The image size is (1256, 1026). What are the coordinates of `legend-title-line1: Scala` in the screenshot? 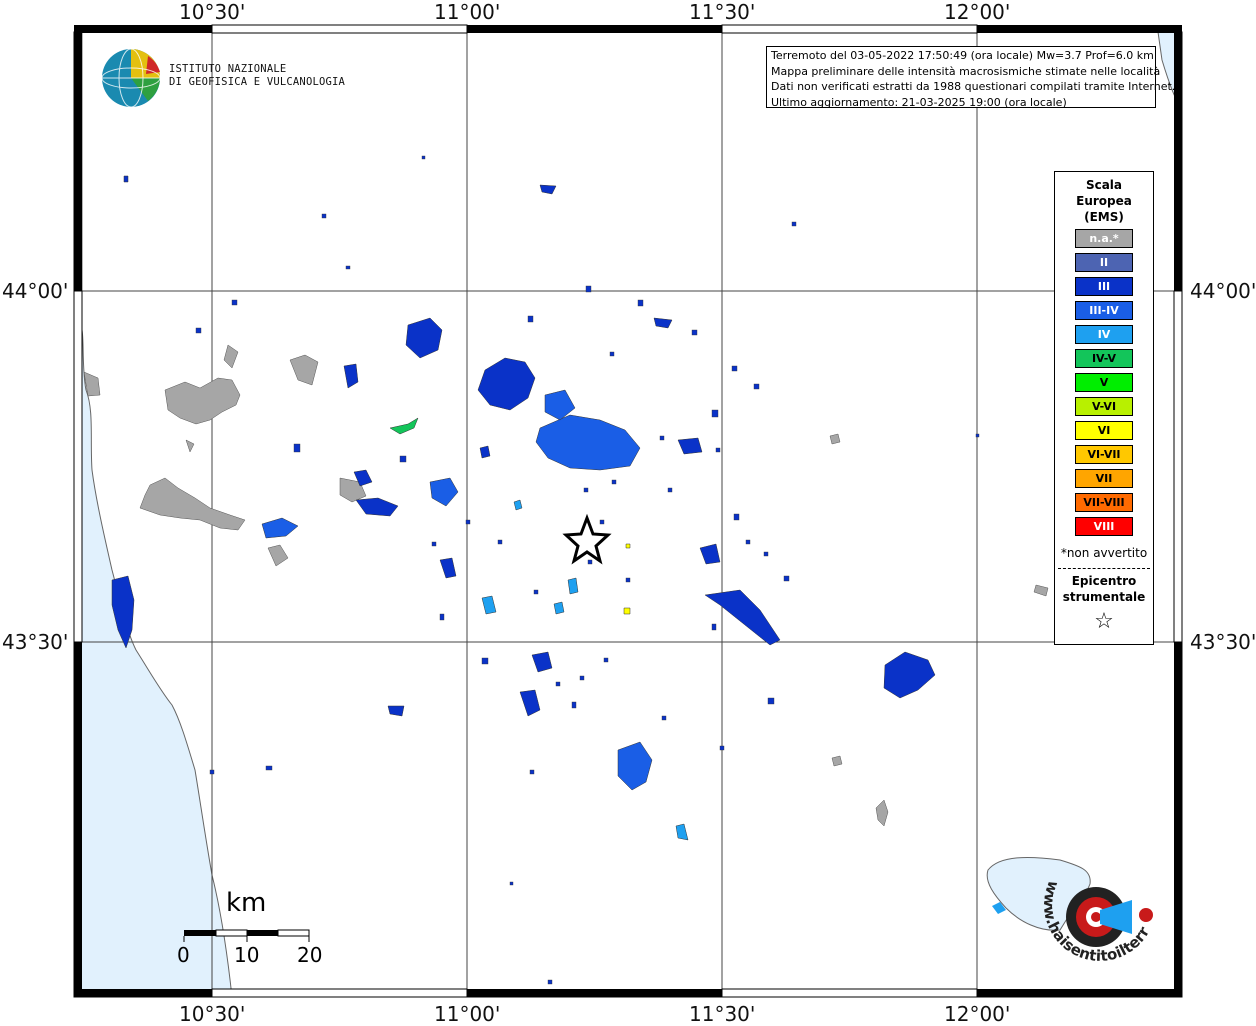 It's located at (1104, 185).